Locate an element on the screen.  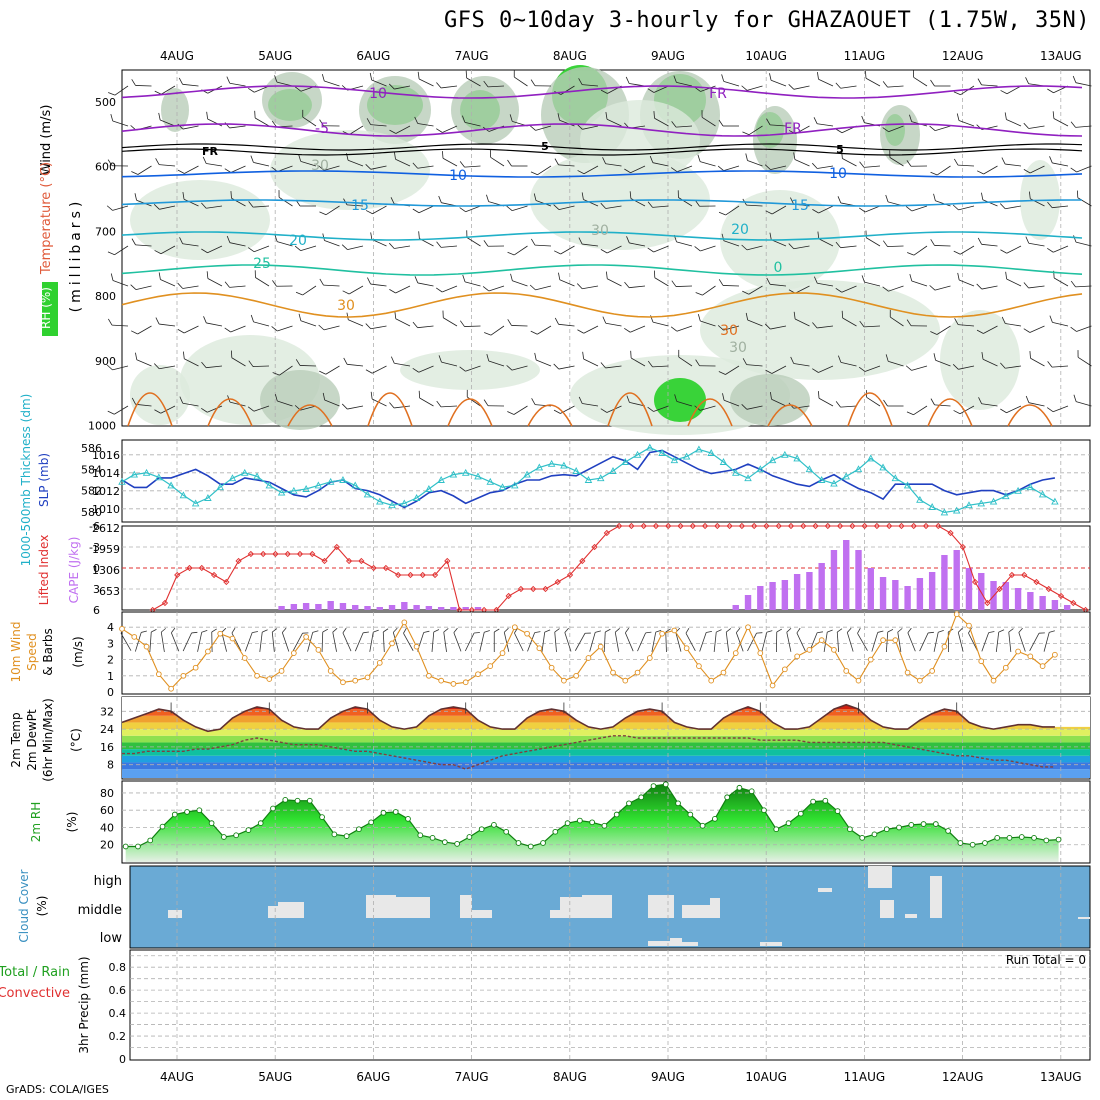
rh-tick-label: 60 is located at coordinates (107, 810).